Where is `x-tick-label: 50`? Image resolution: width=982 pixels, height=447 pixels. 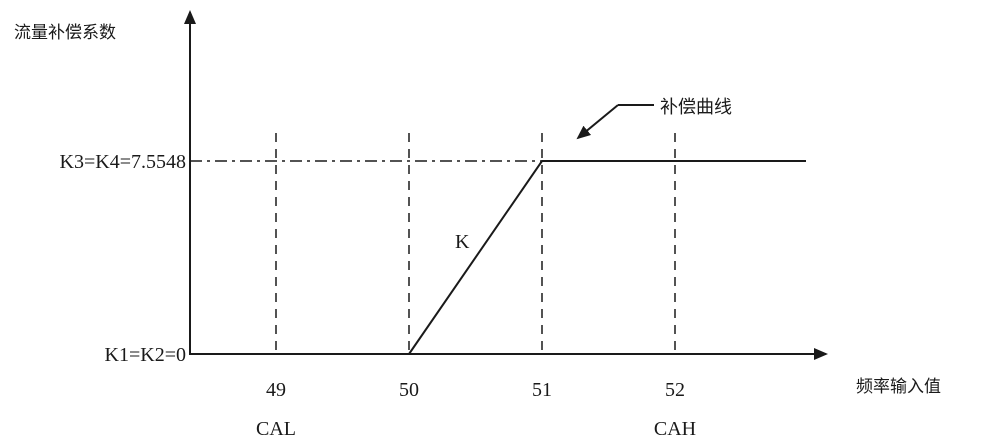
x-tick-label: 50 is located at coordinates (409, 390).